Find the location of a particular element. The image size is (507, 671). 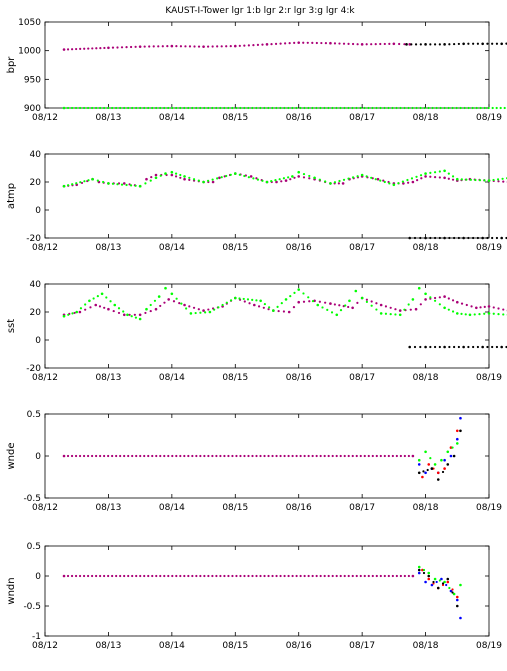

y-axis-label: sst is located at coordinates (11, 326).